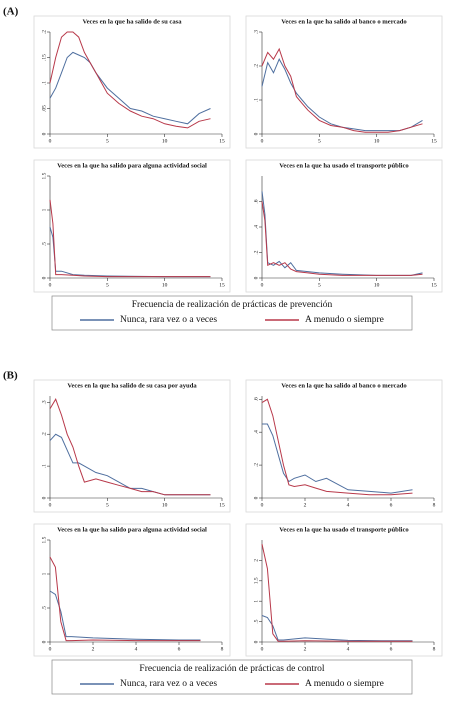 Image resolution: width=453 pixels, height=708 pixels. Describe the element at coordinates (132, 22) in the screenshot. I see `chart-title: Veces en la que ha salido de su casa` at that location.